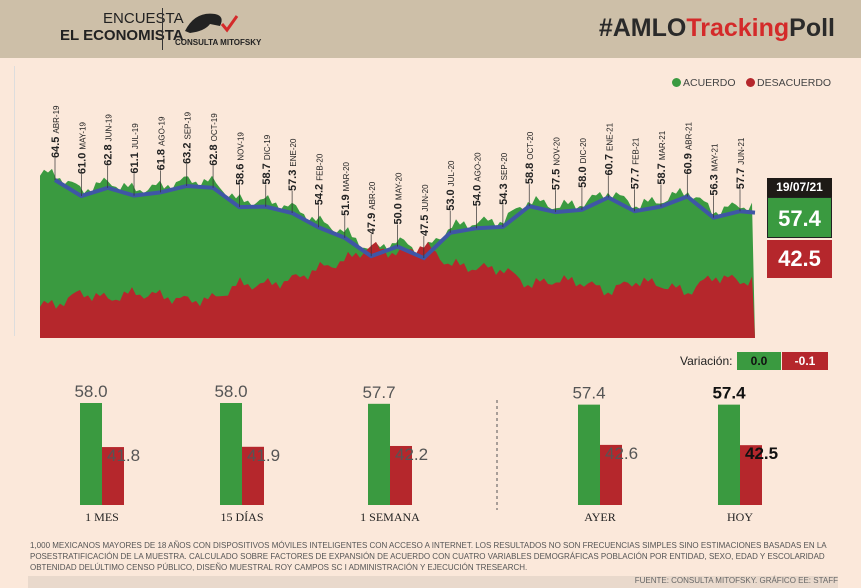 This screenshot has height=588, width=861. Describe the element at coordinates (478, 179) in the screenshot. I see `month-label: 54.0 AGO-20` at that location.